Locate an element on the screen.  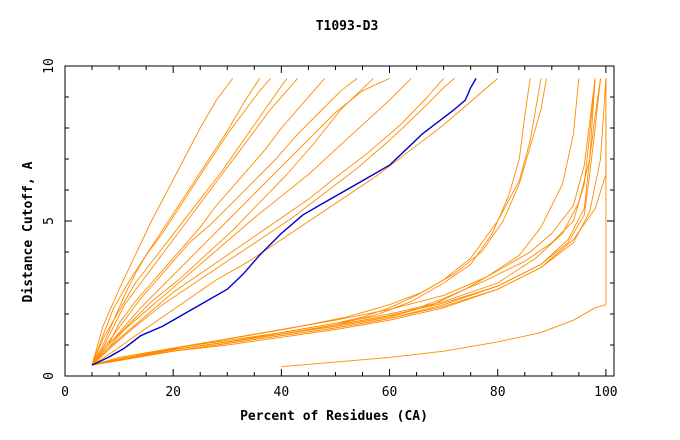
y-tick-label: 5 is located at coordinates (49, 221).